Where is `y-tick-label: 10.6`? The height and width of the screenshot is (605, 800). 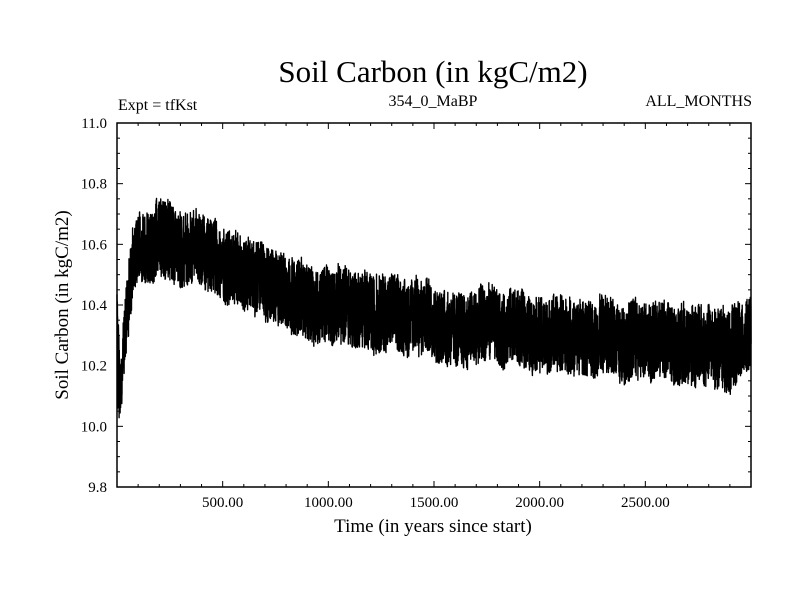 y-tick-label: 10.6 is located at coordinates (94, 245).